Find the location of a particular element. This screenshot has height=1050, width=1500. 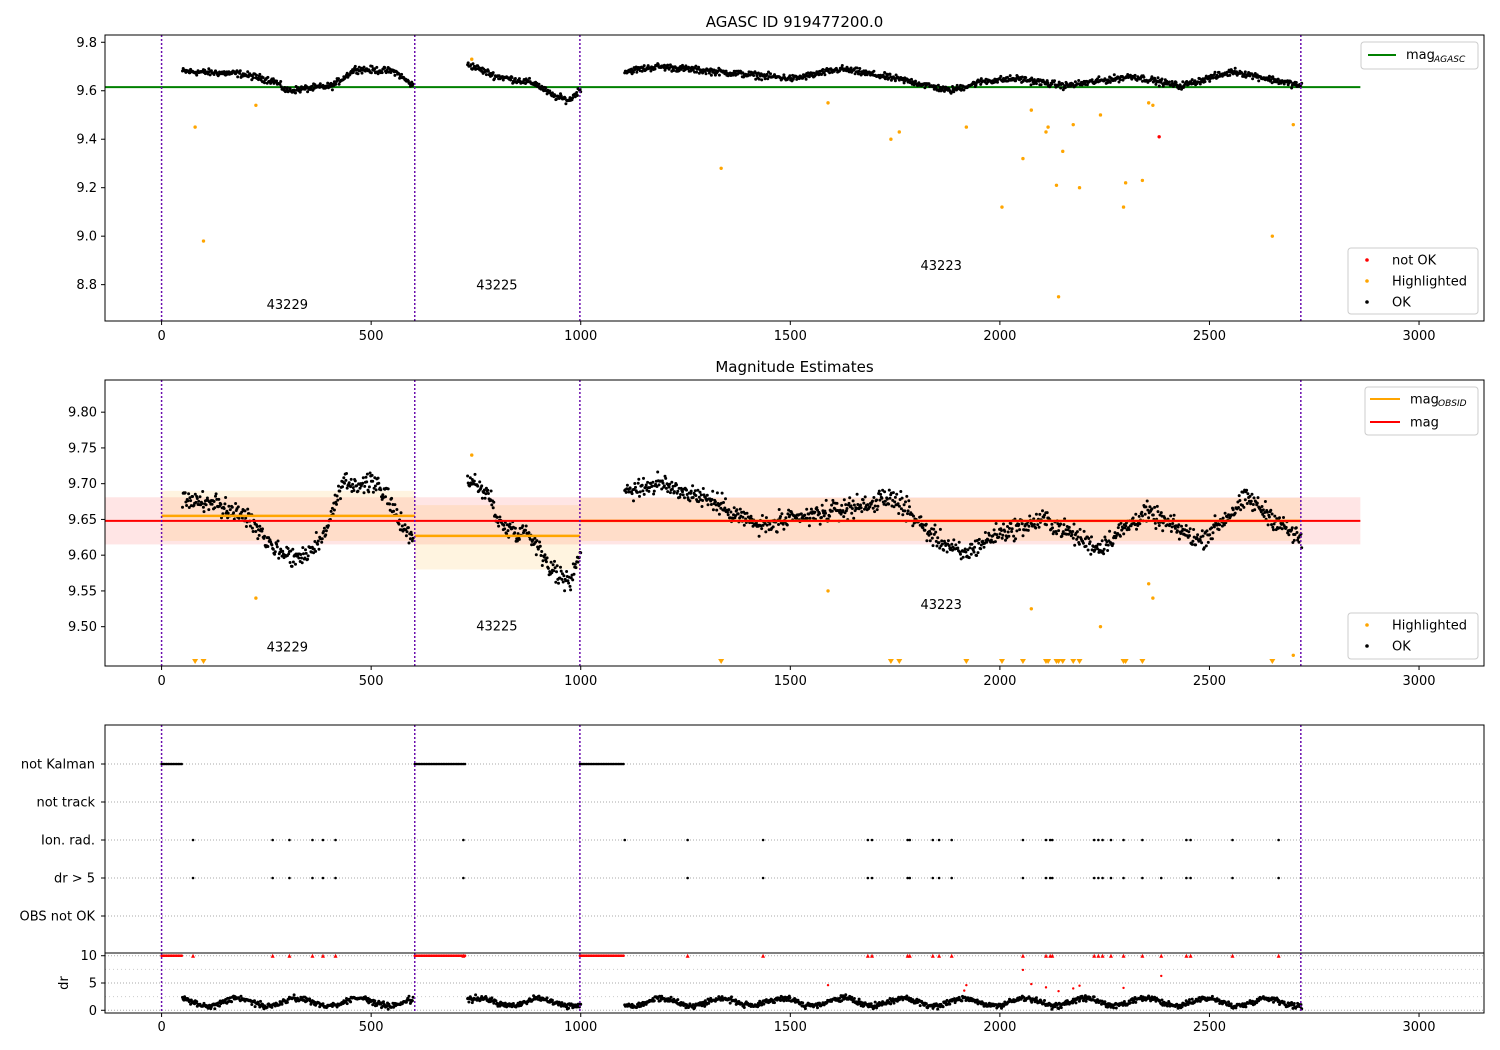

dr-flag-points is located at coordinates (720, 955).